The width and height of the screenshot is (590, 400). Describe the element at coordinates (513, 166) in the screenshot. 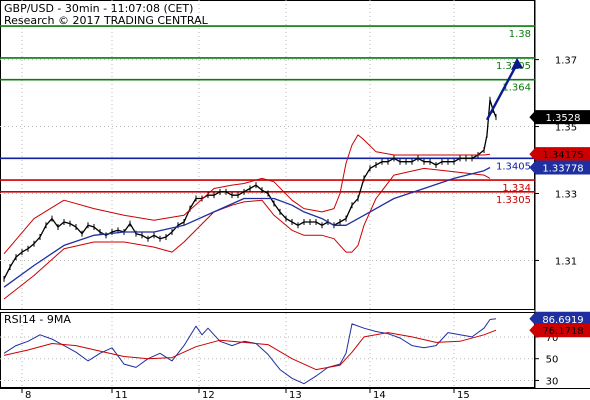

I see `level-label-pivot: 1.3405` at that location.